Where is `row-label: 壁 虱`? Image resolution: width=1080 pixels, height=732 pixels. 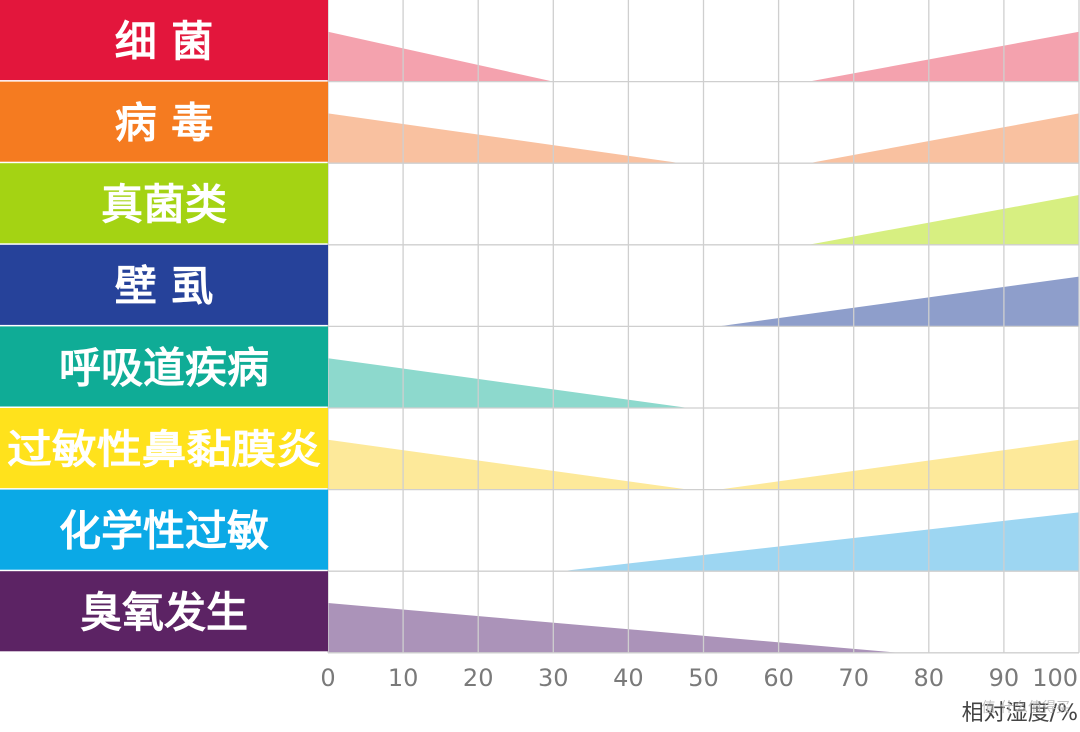
row-label: 壁 虱 is located at coordinates (164, 286).